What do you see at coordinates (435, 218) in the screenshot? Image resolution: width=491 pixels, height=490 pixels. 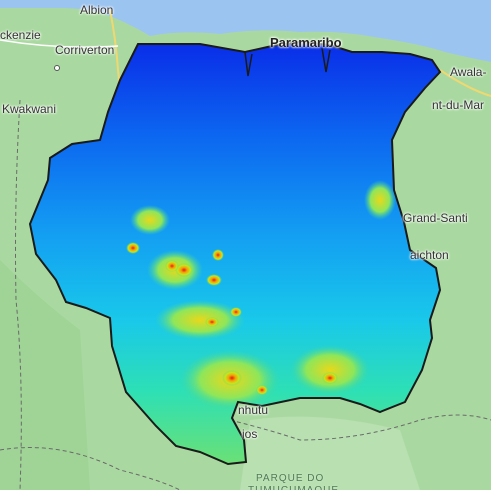 I see `place-label-grand-santi: Grand-Santi` at bounding box center [435, 218].